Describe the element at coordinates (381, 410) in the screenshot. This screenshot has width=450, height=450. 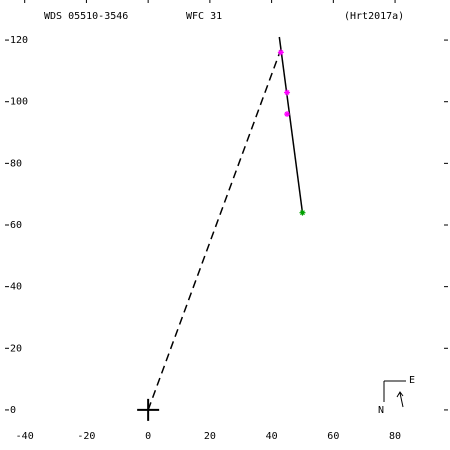
I see `compass-label: N` at that location.